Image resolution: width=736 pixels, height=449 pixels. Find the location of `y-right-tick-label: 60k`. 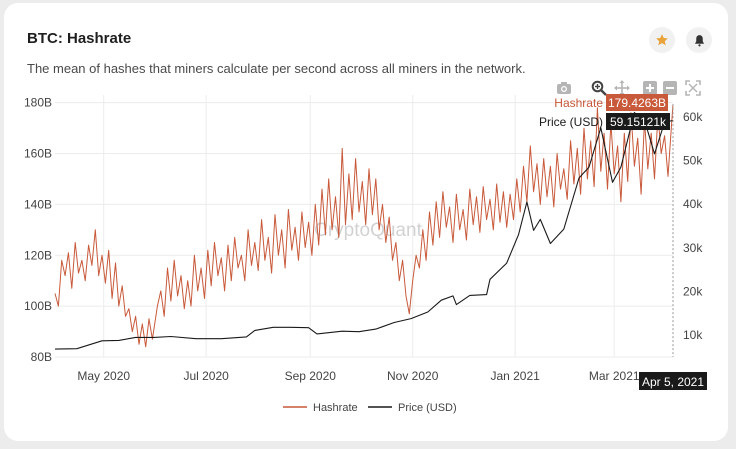

y-right-tick-label: 60k is located at coordinates (693, 117).